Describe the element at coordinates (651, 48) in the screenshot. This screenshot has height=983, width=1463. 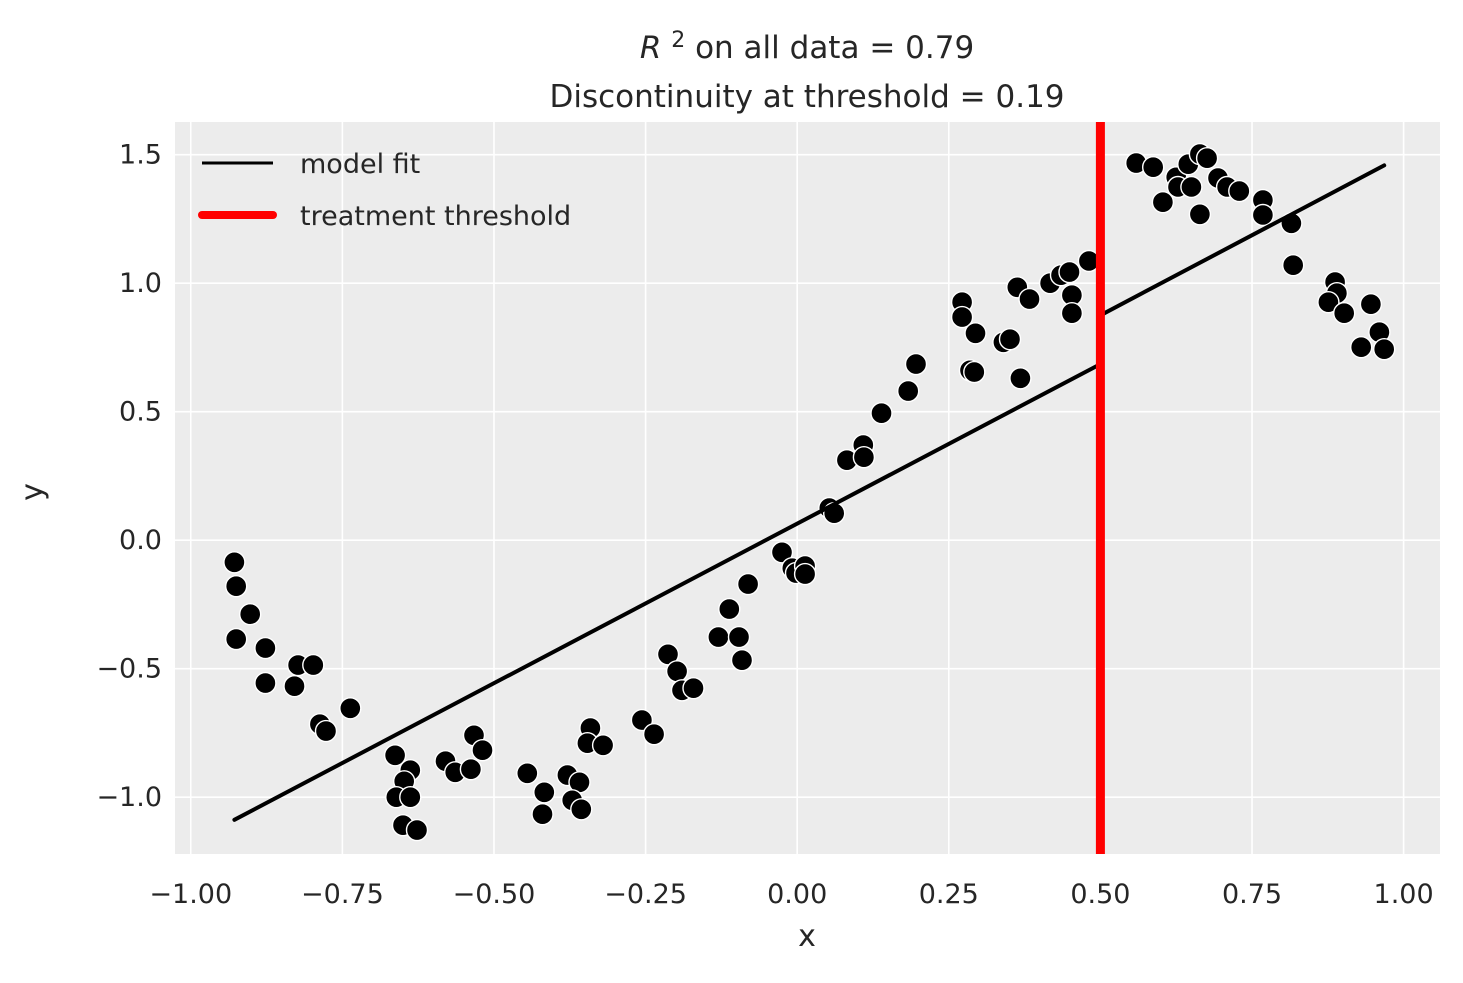
I see `title-r-symbol: R` at that location.